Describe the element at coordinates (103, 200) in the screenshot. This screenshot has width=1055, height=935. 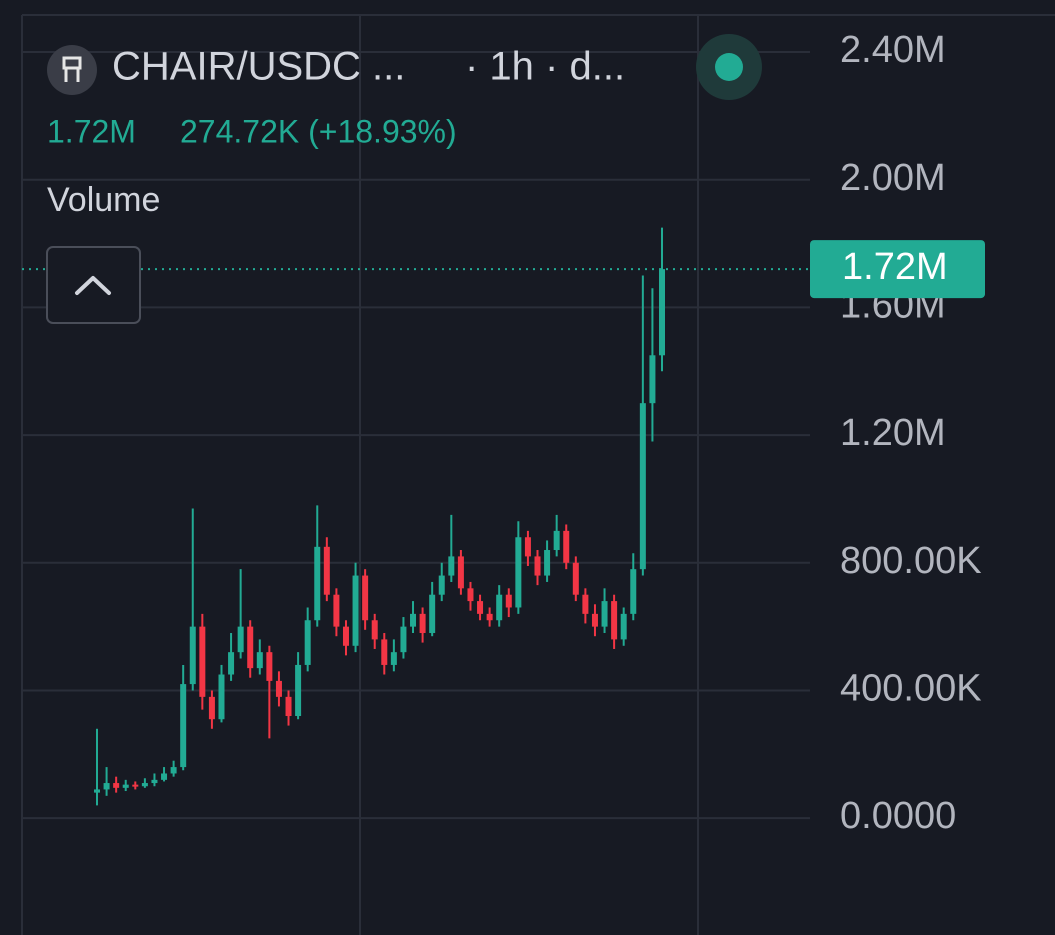
I see `panel-label: Volume` at that location.